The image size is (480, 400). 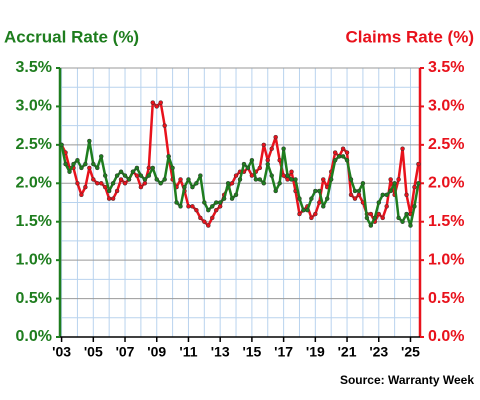 I want to click on x-tick-label: '21, so click(x=347, y=352).